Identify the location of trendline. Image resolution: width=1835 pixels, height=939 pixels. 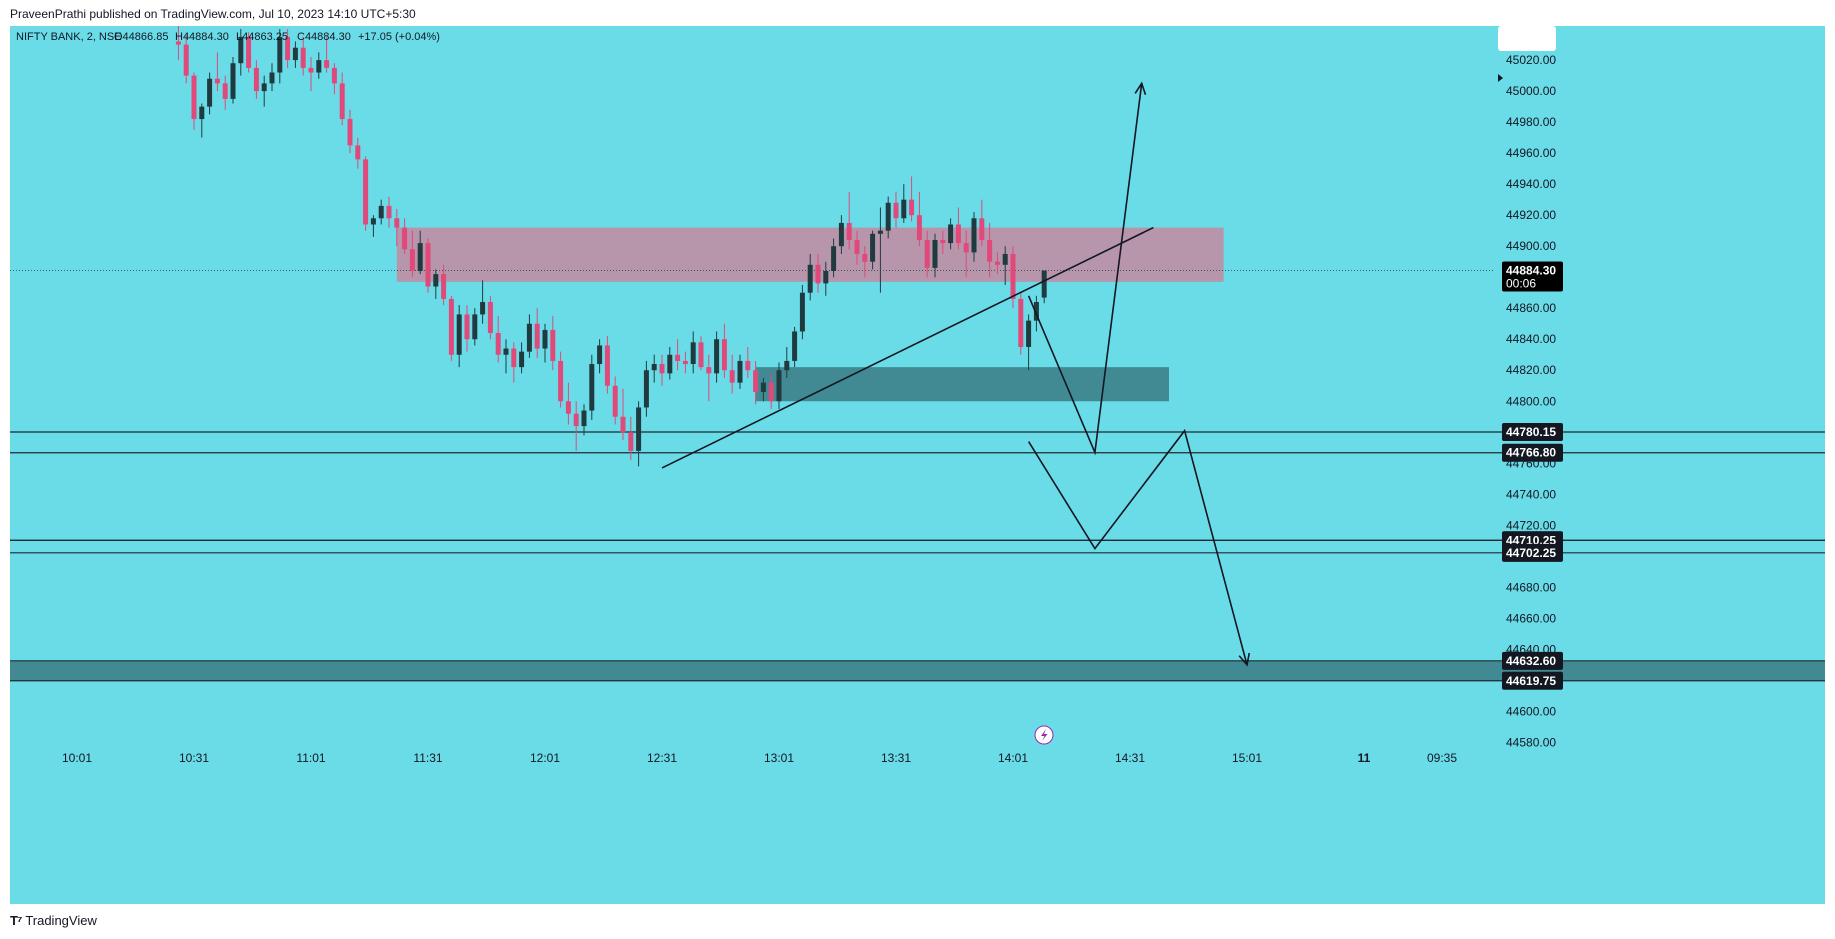
(907, 347).